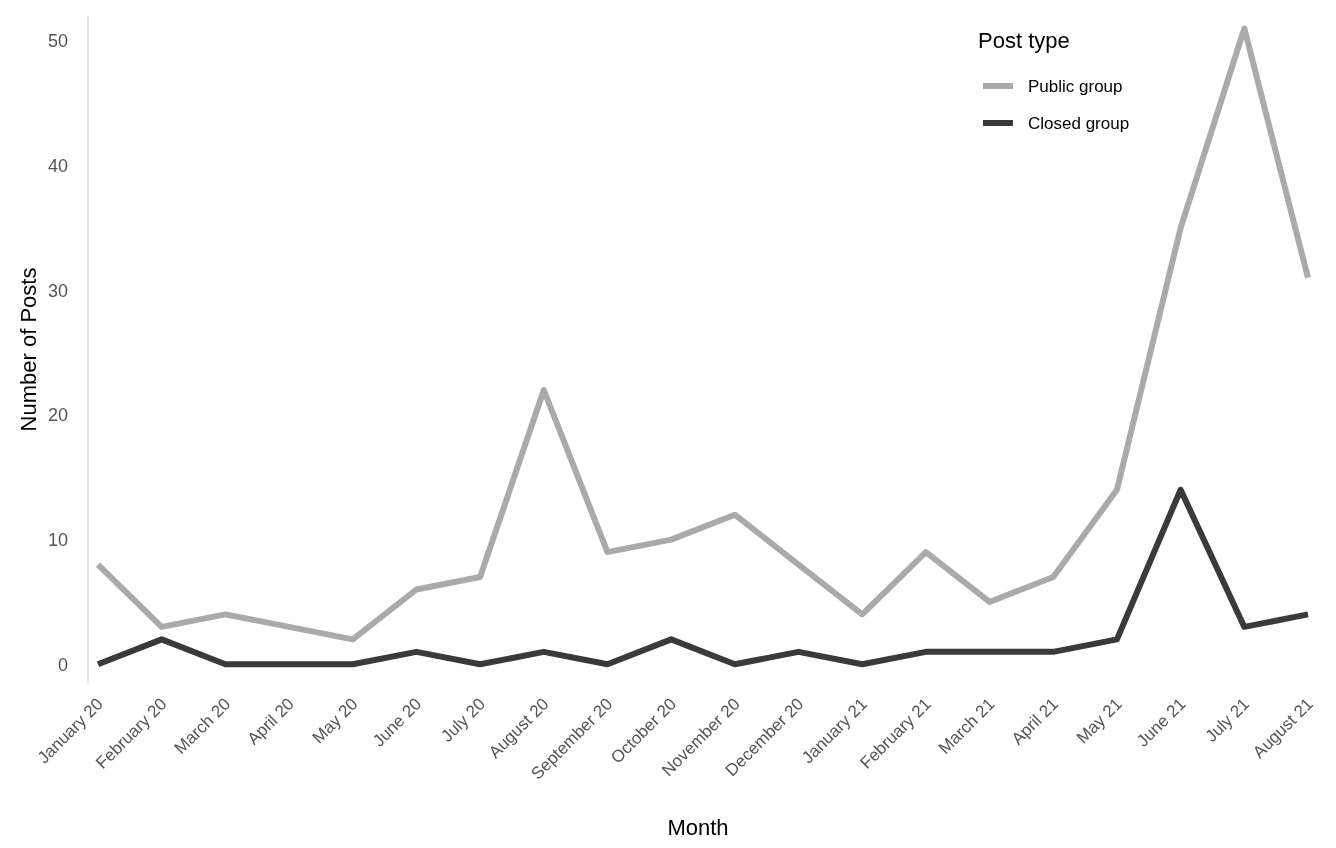 Image resolution: width=1336 pixels, height=848 pixels. Describe the element at coordinates (698, 827) in the screenshot. I see `x-axis-title: Month` at that location.